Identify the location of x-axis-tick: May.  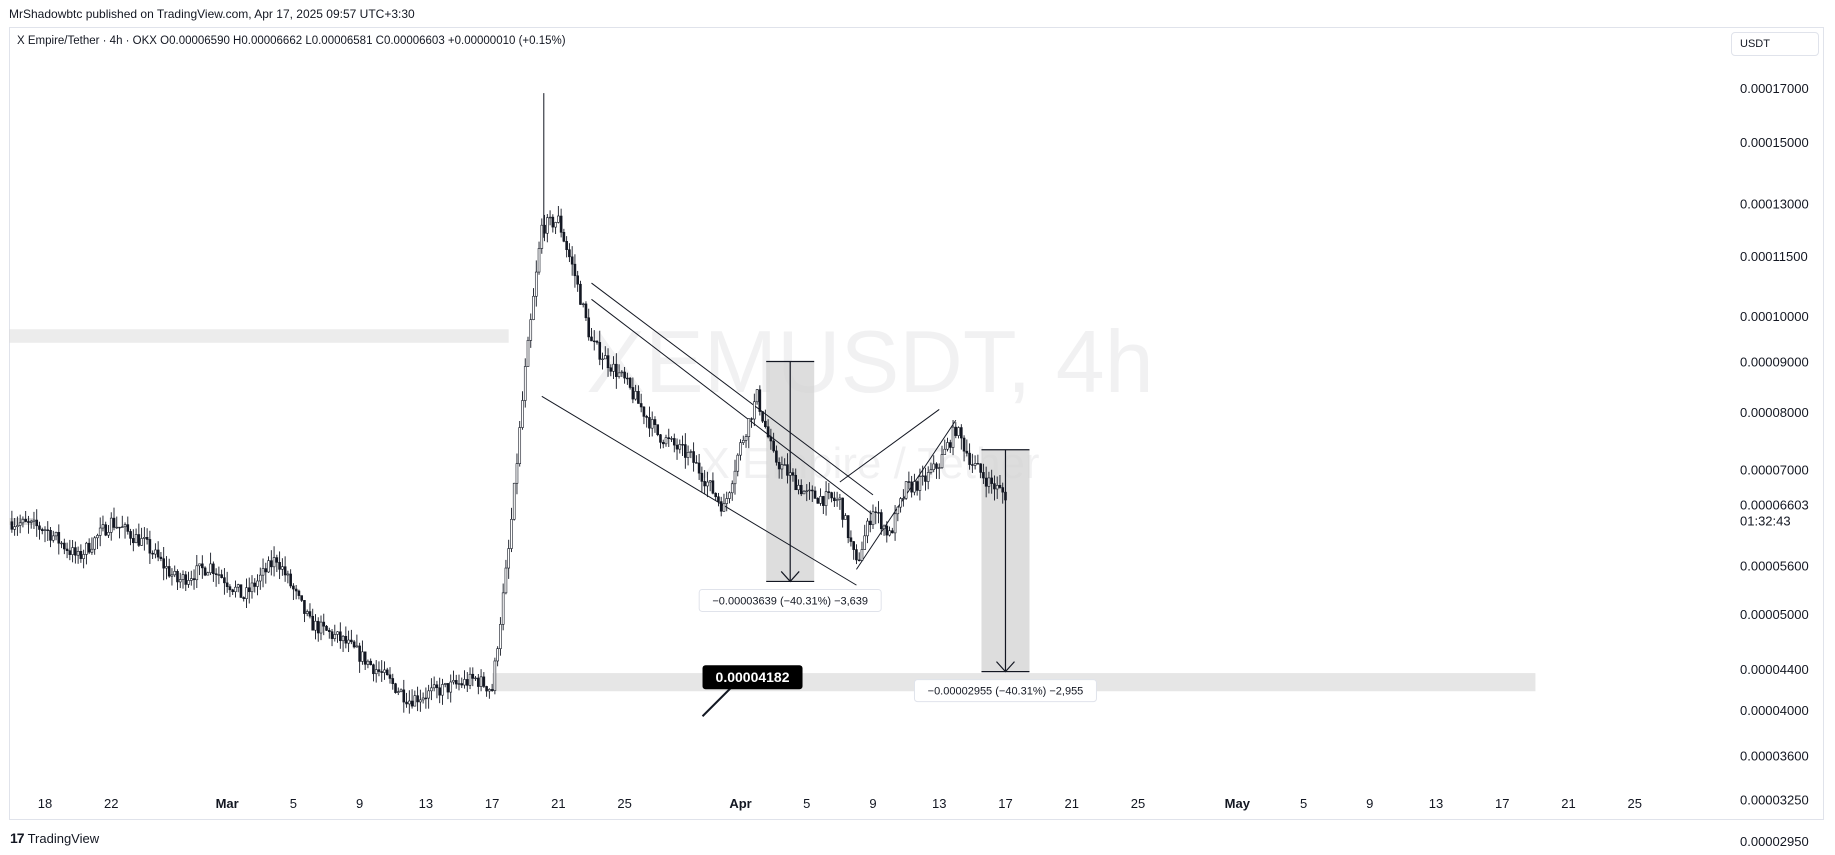
(1238, 803).